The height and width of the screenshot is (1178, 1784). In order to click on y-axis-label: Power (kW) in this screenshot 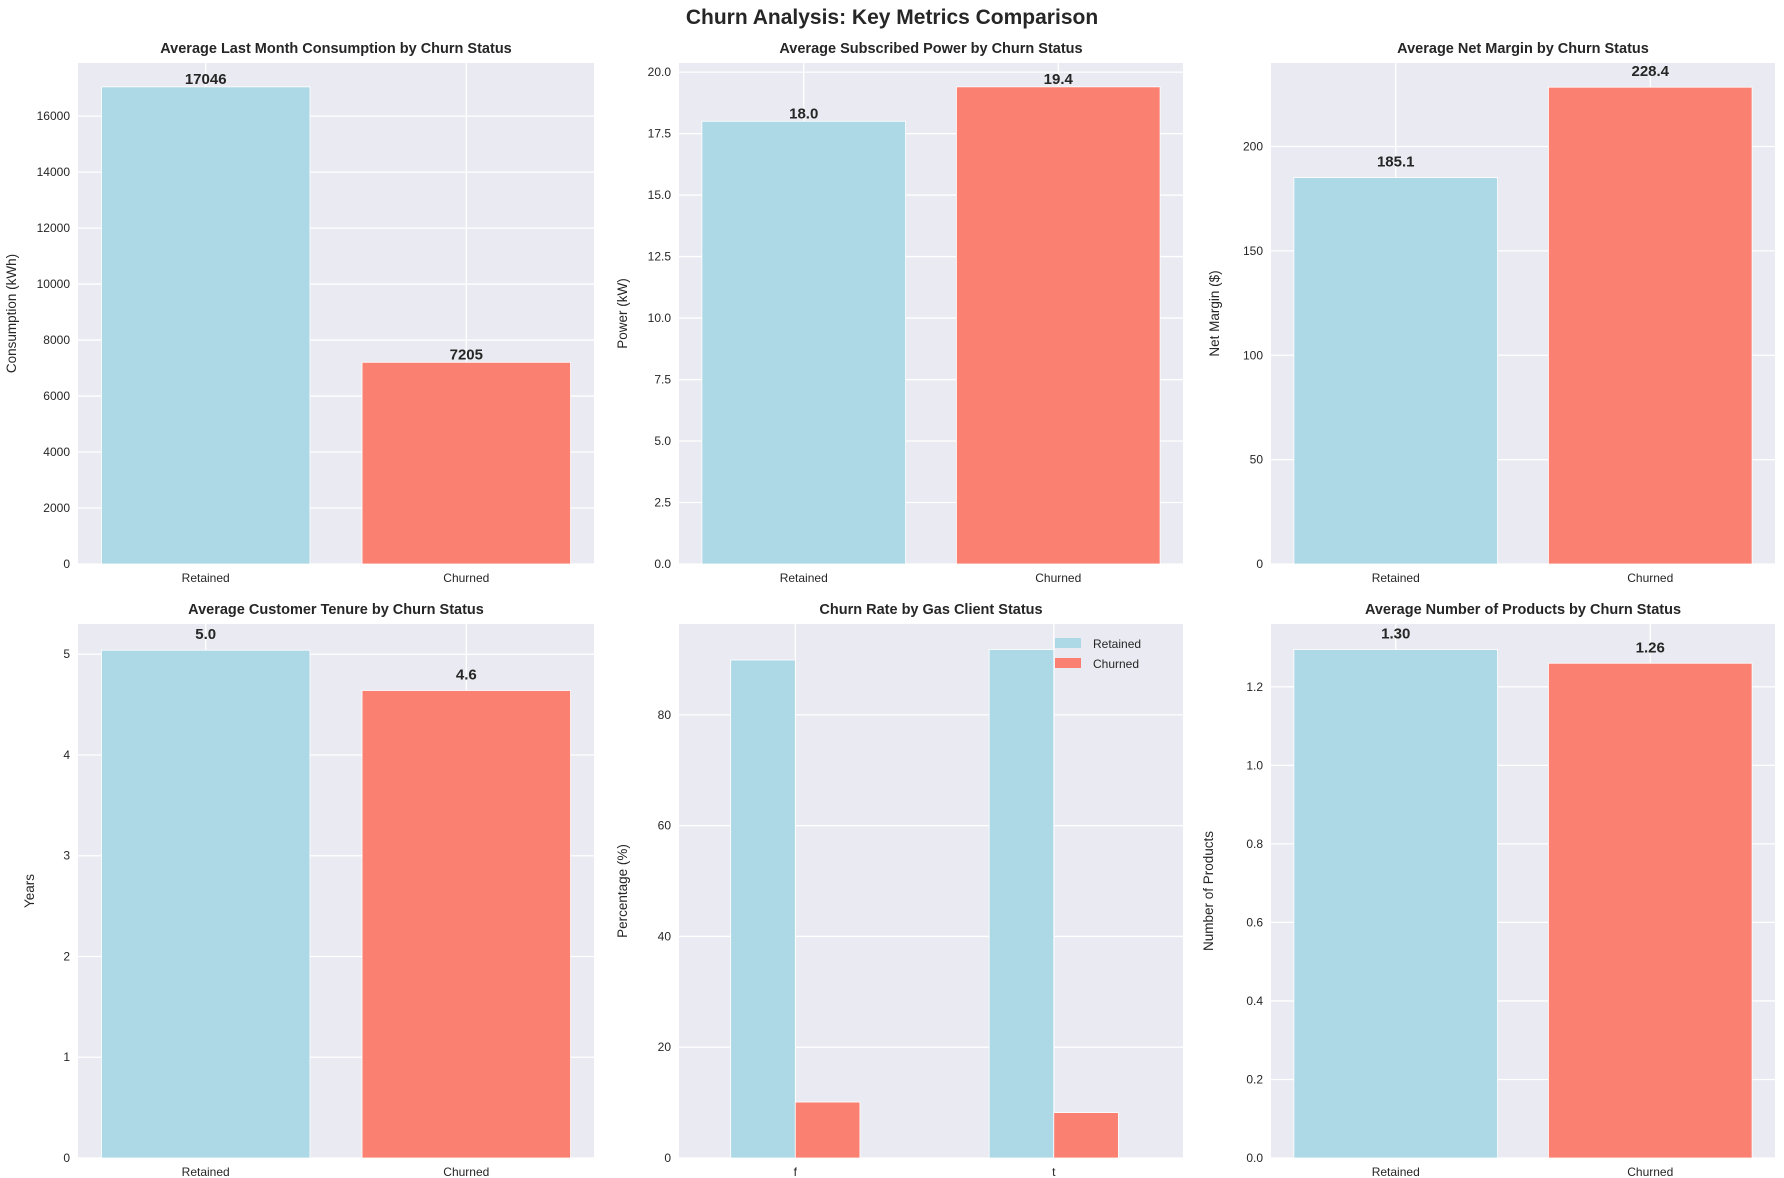, I will do `click(622, 313)`.